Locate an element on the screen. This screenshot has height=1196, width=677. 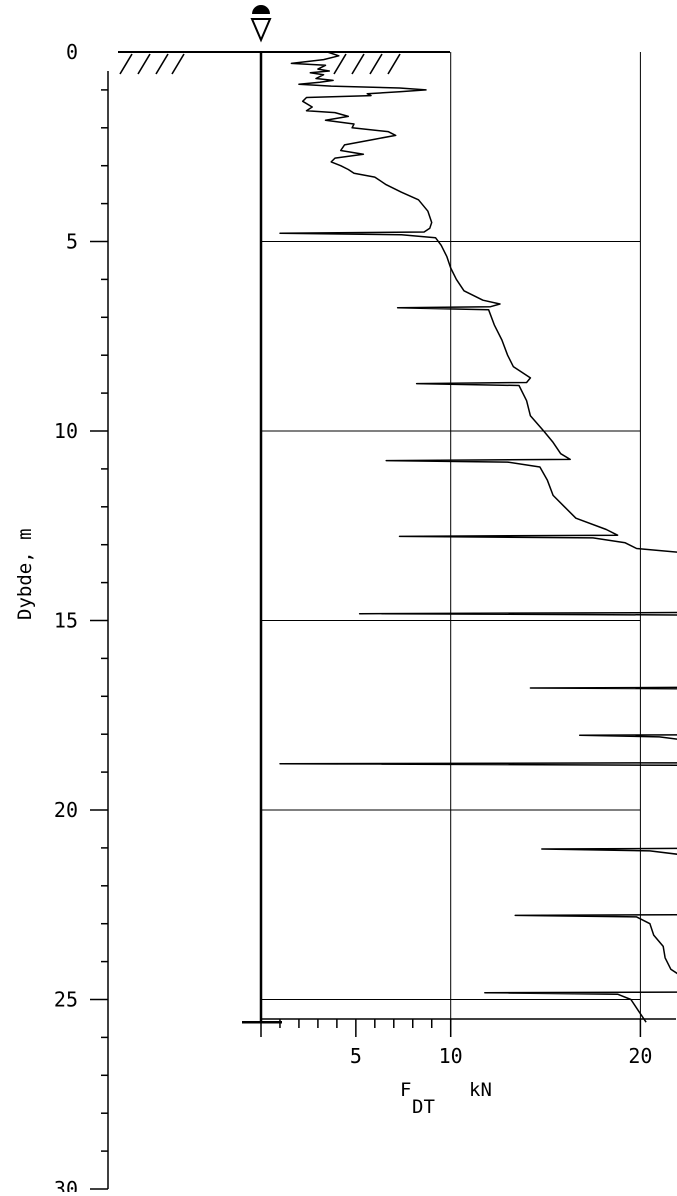
groundwater-marker is located at coordinates (261, 24).